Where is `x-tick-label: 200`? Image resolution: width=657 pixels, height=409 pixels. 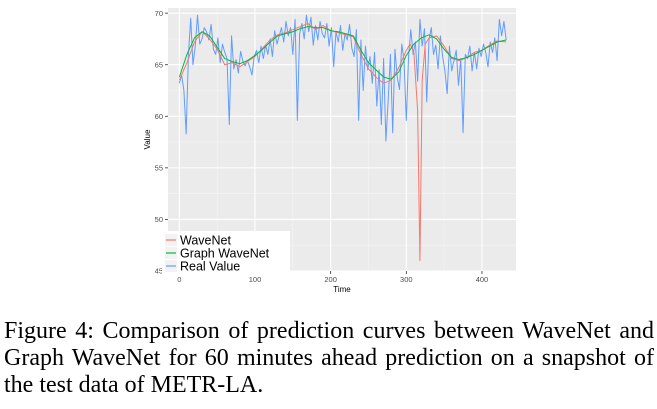
x-tick-label: 200 is located at coordinates (330, 279).